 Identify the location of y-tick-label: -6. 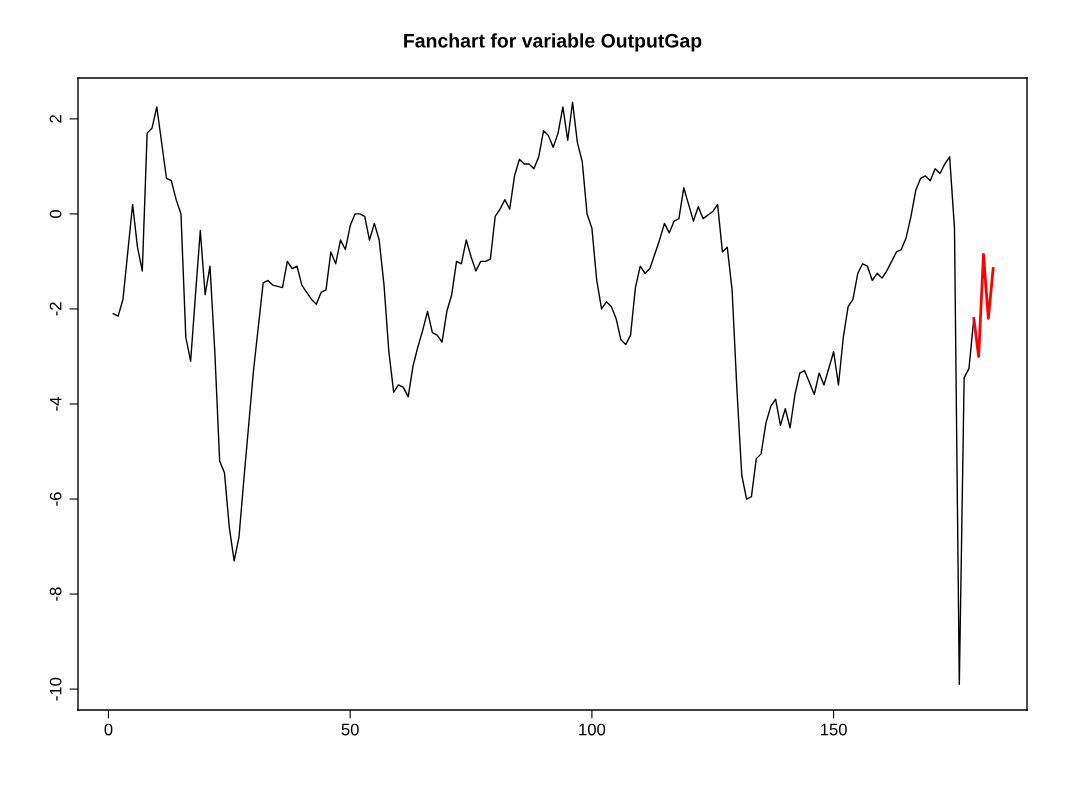
(55, 499).